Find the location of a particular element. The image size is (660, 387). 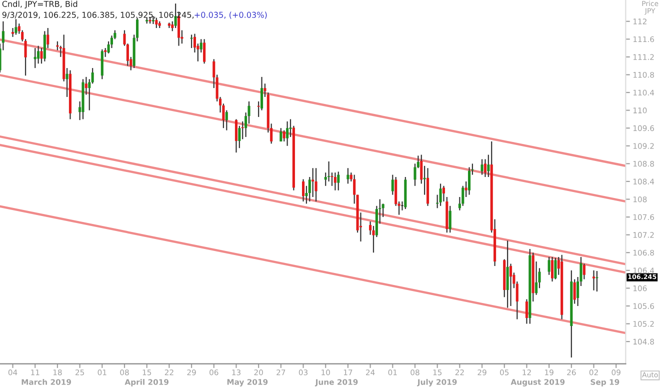

chart-title: Cndl, JPY=TRB, Bid is located at coordinates (40, 4).